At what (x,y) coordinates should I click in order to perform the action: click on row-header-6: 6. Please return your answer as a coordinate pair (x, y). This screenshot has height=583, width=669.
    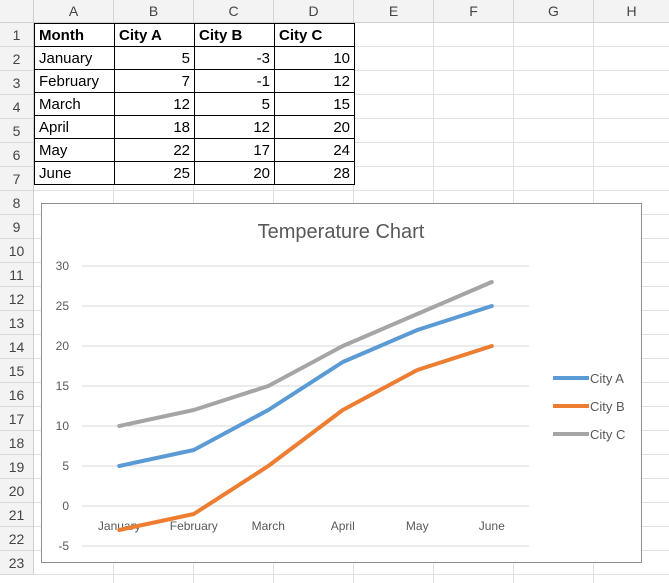
    Looking at the image, I should click on (17, 155).